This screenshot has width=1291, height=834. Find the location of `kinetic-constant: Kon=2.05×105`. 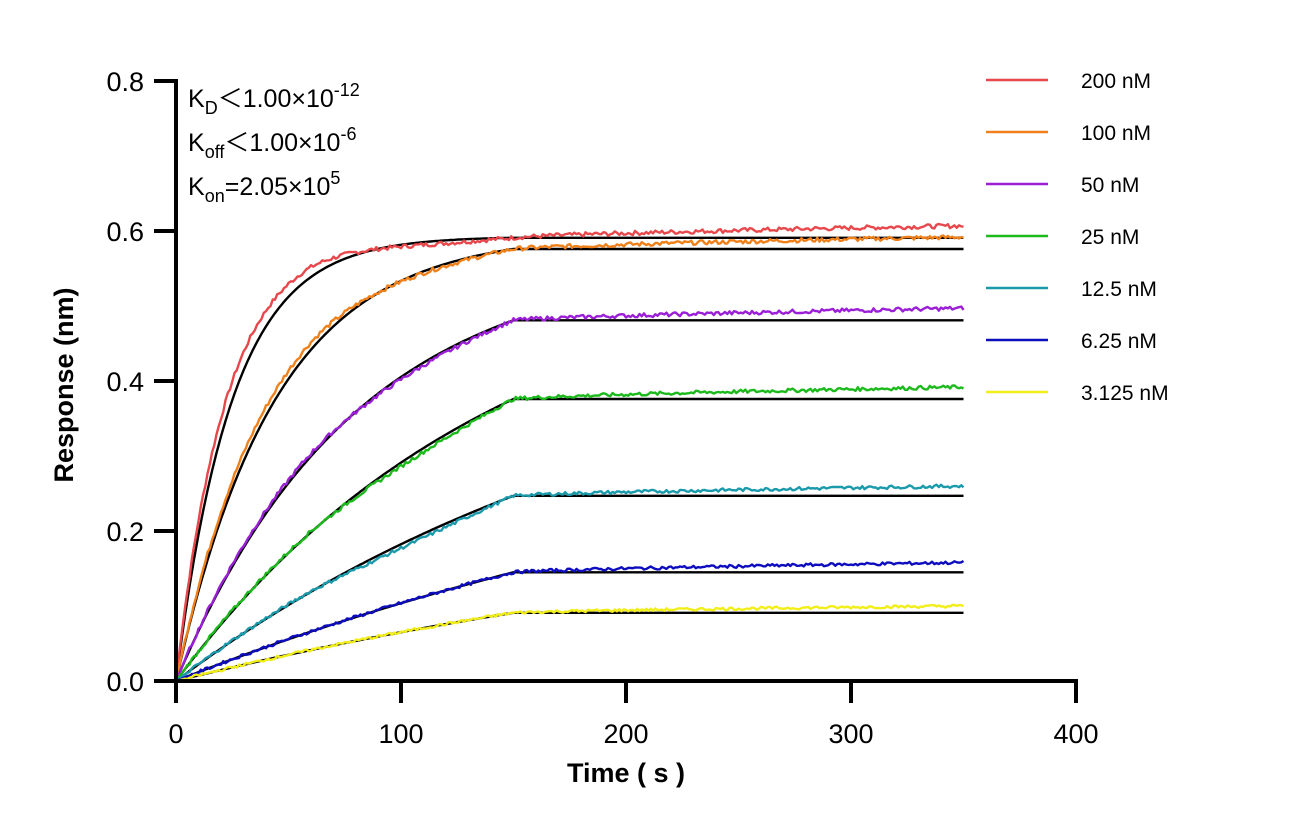

kinetic-constant: Kon=2.05×105 is located at coordinates (264, 187).